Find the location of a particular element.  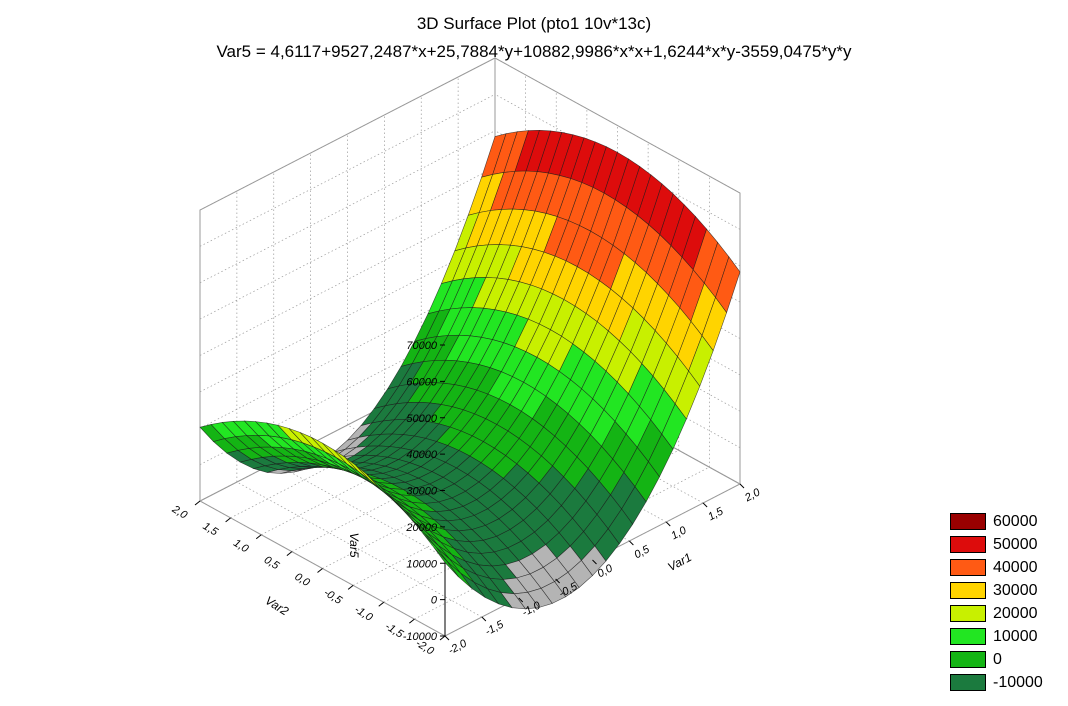

legend-item: 50000 is located at coordinates (996, 544).